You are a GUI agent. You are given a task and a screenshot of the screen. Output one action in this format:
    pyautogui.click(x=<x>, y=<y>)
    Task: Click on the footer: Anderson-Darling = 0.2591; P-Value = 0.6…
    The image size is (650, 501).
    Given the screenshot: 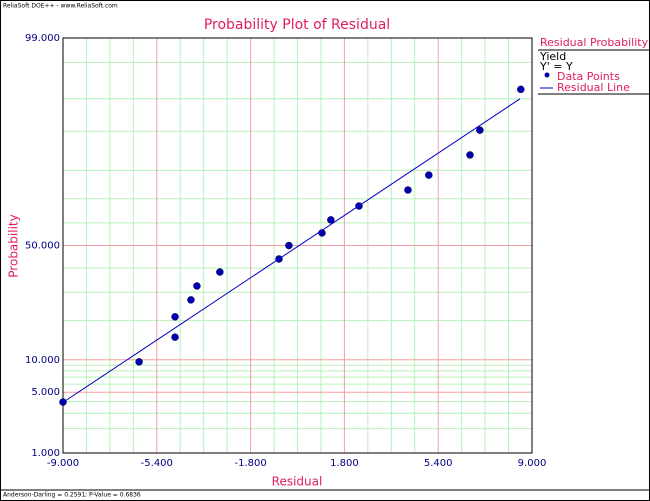 What is the action you would take?
    pyautogui.click(x=72, y=495)
    